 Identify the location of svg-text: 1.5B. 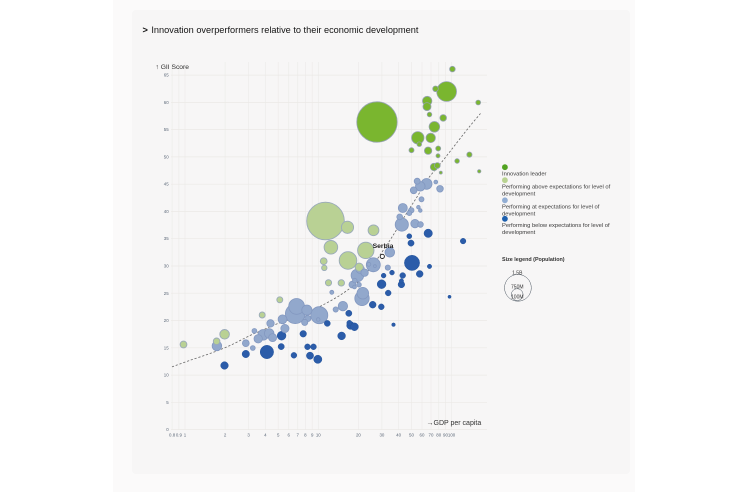
(517, 273).